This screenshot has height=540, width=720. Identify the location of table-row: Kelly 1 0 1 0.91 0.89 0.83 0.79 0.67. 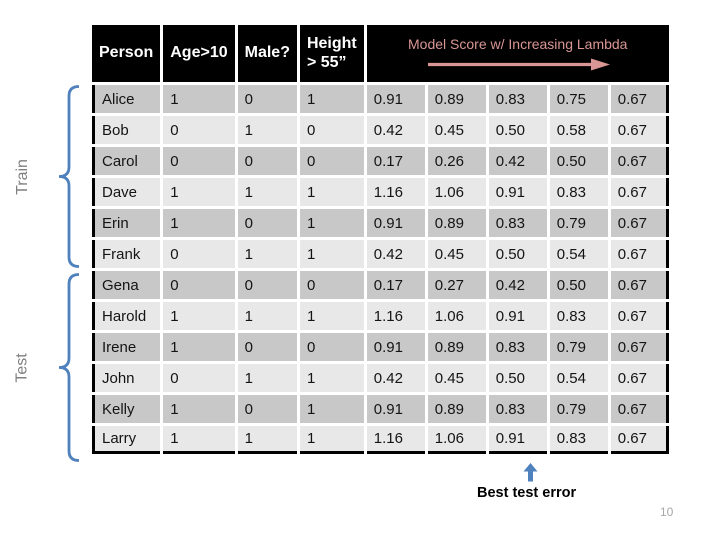
(380, 409).